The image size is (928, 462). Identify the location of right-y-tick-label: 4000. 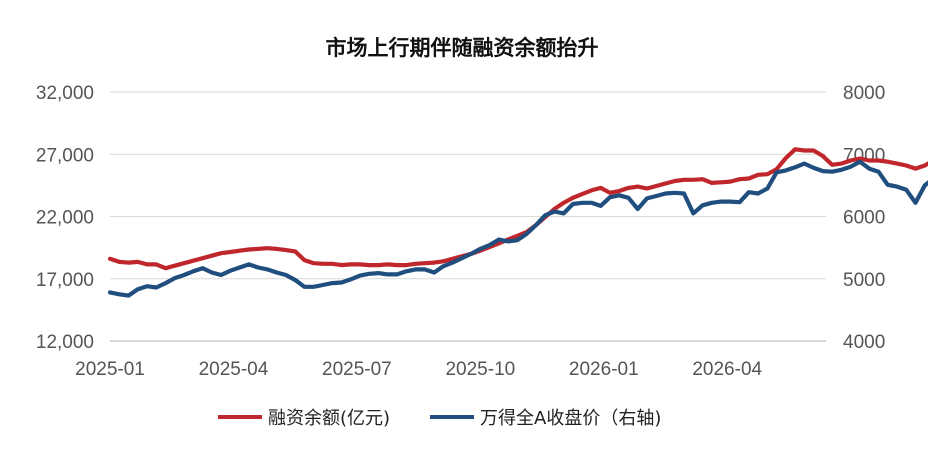
(864, 342).